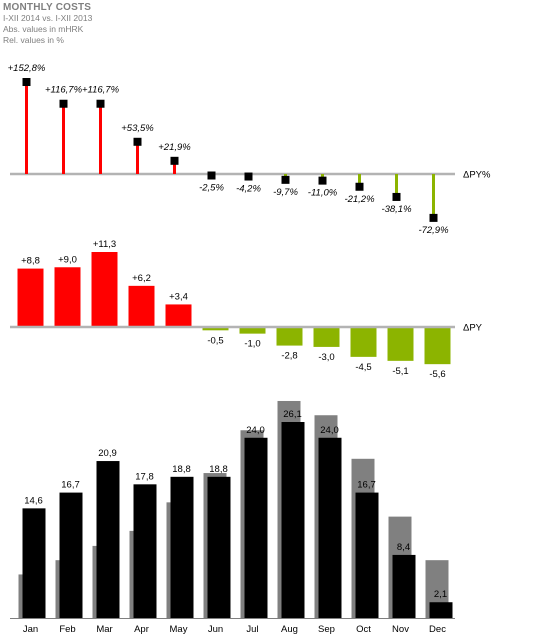  I want to click on abs-label-may: +3,4, so click(178, 296).